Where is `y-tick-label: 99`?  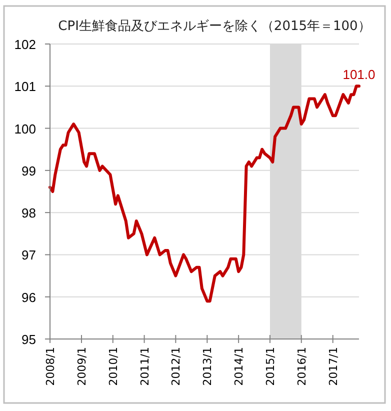 y-tick-label: 99 is located at coordinates (29, 170).